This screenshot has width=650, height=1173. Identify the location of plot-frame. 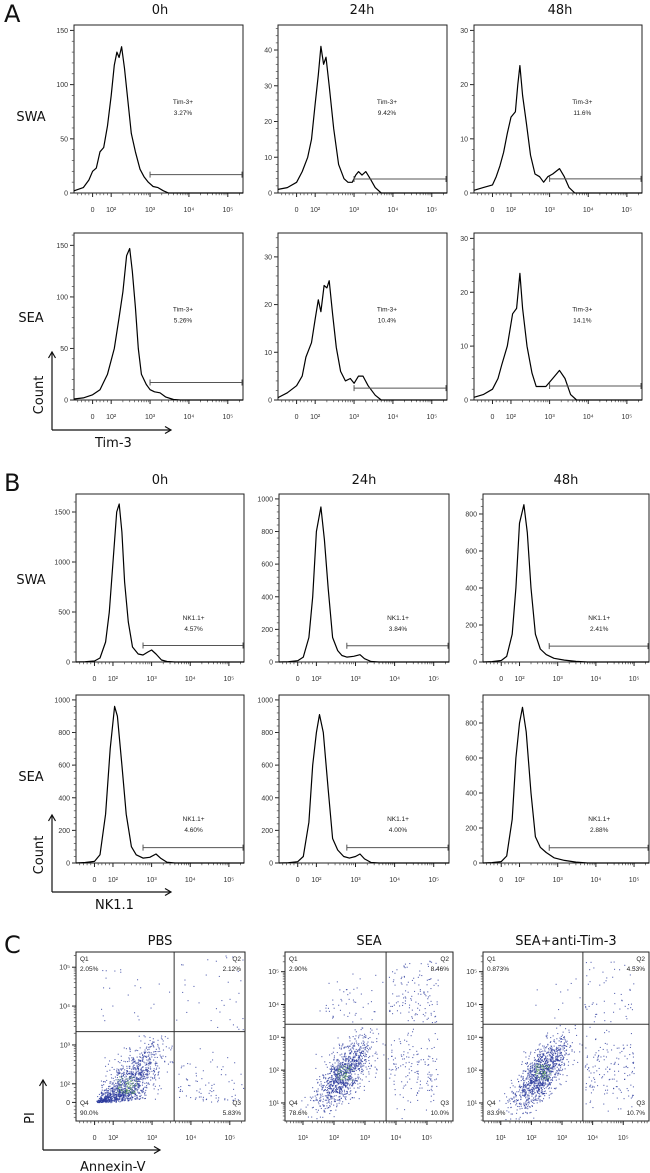
(158, 109).